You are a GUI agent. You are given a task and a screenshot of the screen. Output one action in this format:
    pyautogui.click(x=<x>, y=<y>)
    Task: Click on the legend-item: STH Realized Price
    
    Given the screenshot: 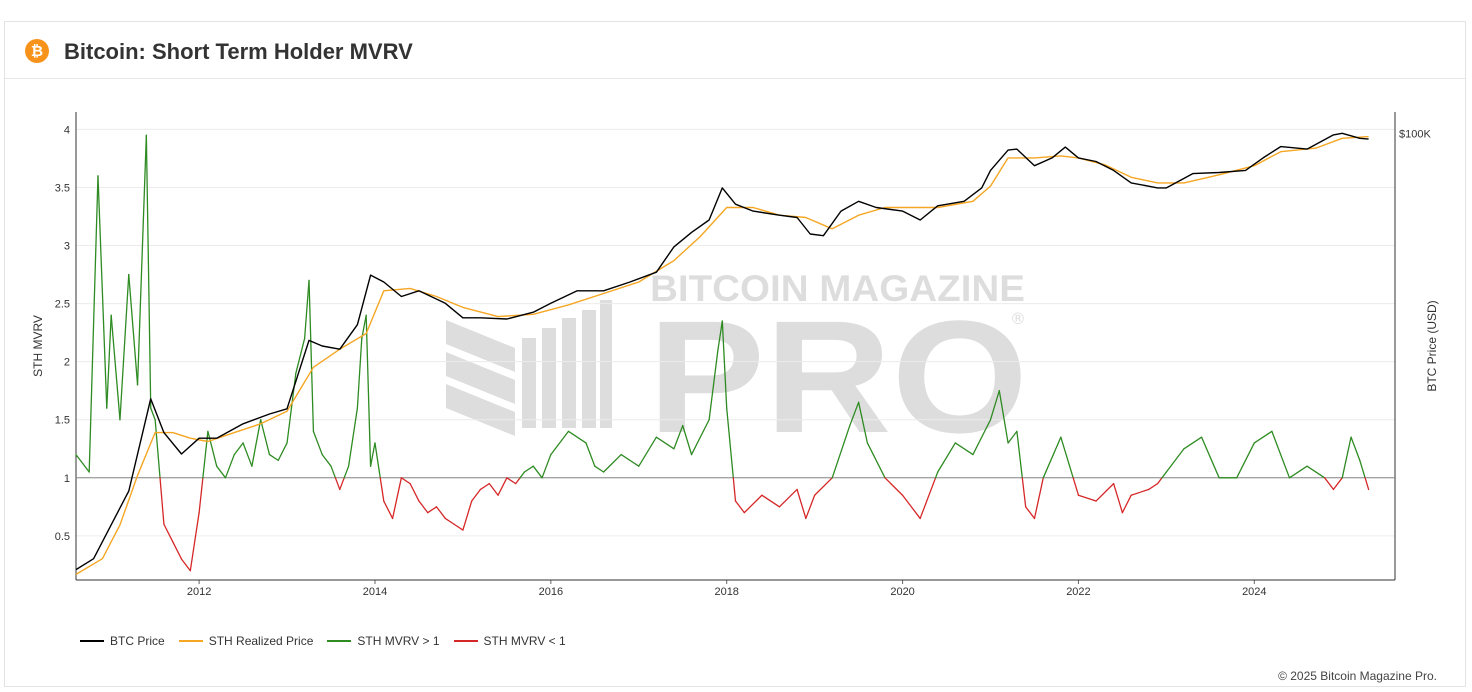 What is the action you would take?
    pyautogui.click(x=245, y=641)
    